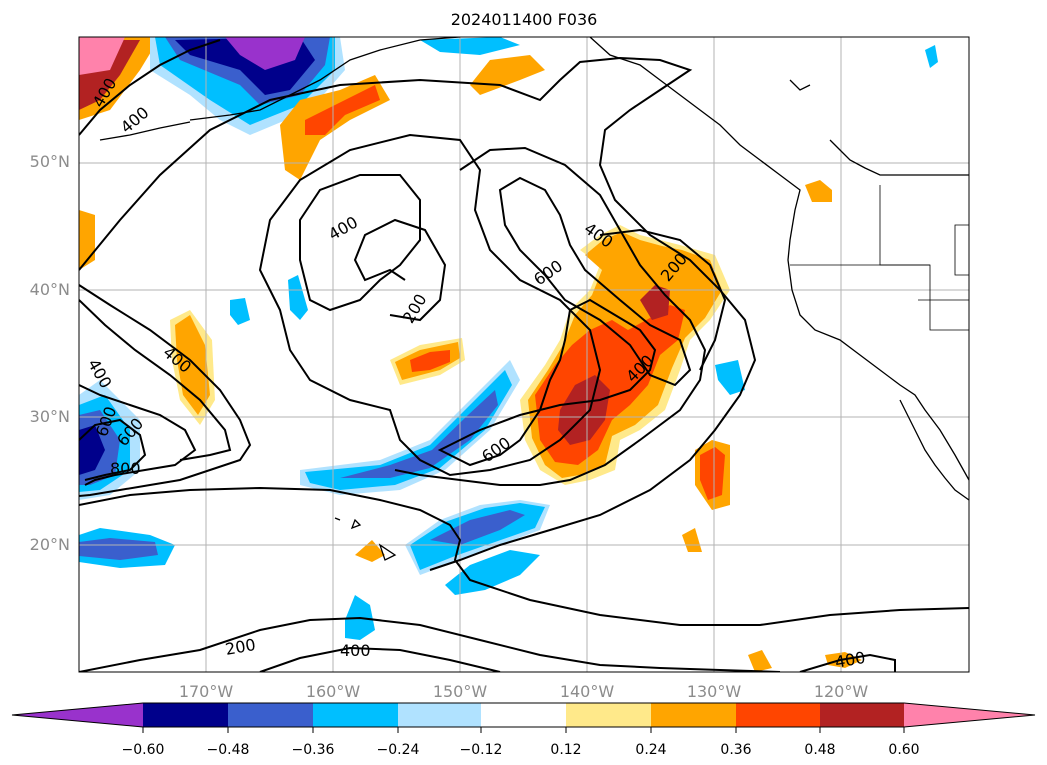  What do you see at coordinates (400, 270) in the screenshot?
I see `contour-200-c` at bounding box center [400, 270].